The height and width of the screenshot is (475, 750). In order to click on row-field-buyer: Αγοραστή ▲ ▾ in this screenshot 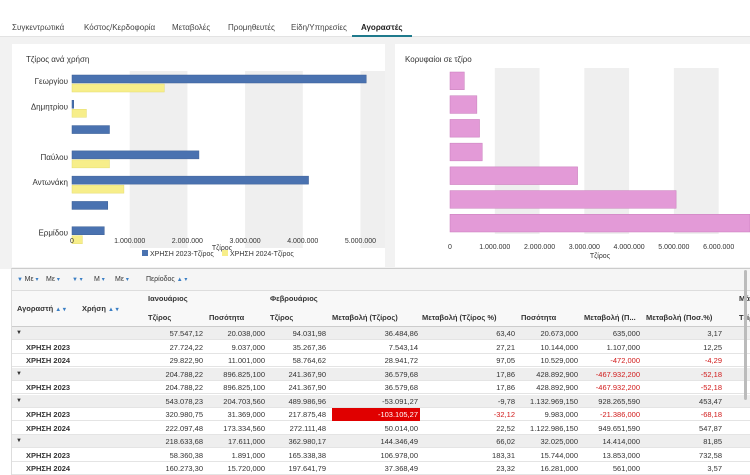, I will do `click(41, 308)`.